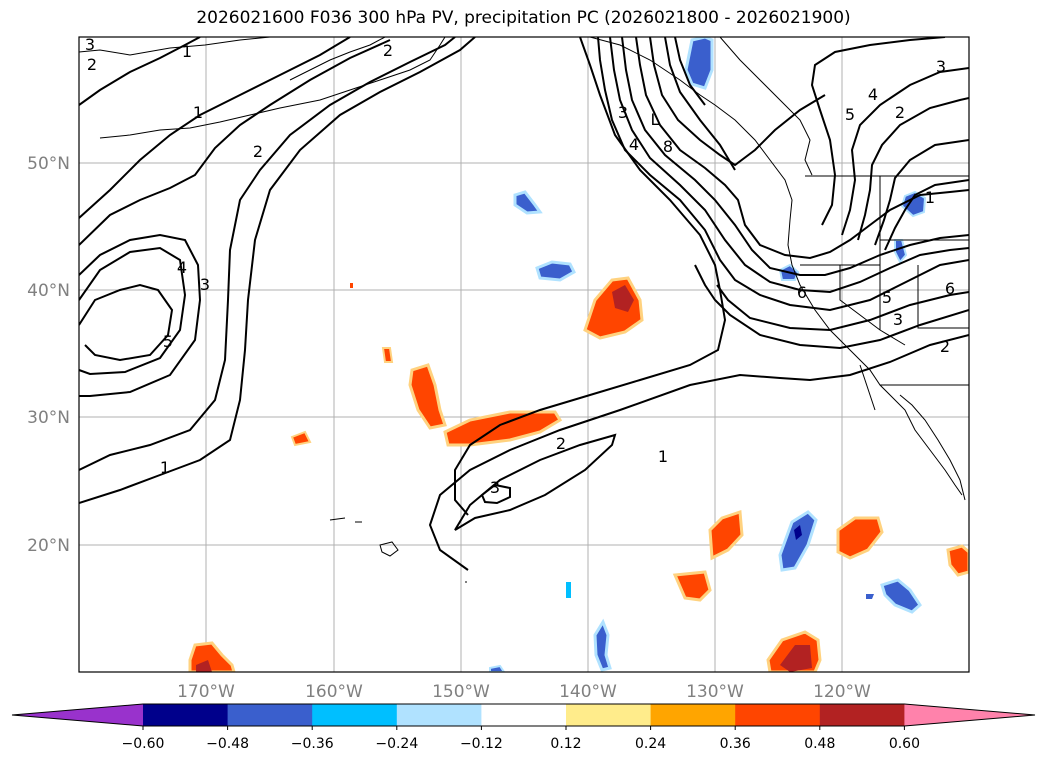 This screenshot has height=765, width=1047. I want to click on lat-labels: 50°N 40°N 30°N 20°N, so click(48, 355).